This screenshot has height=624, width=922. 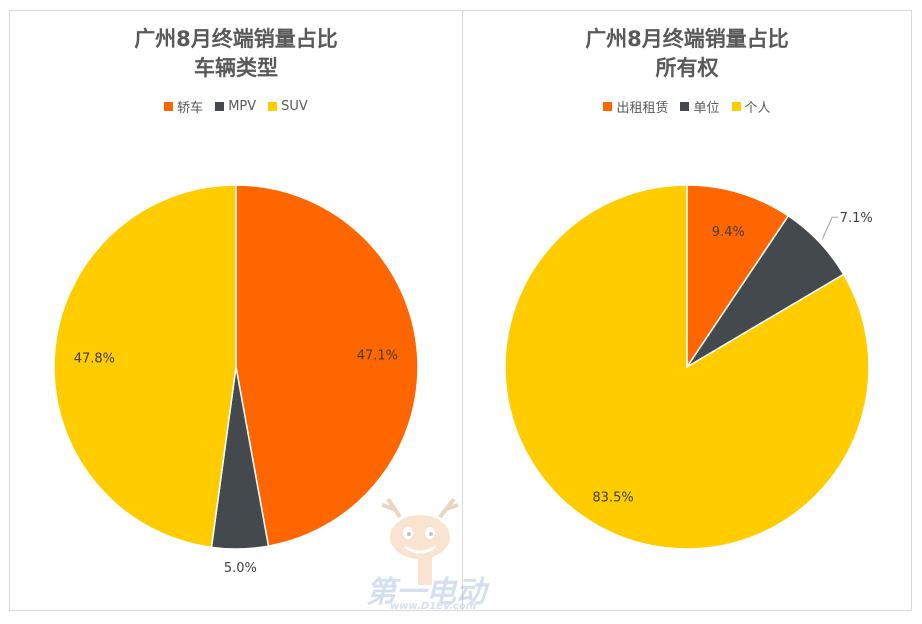 I want to click on data-label: 5.0%, so click(x=240, y=568).